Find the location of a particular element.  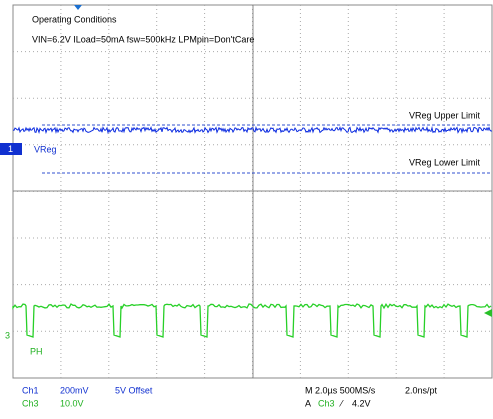

ch1-marker: 1 is located at coordinates (10, 149).